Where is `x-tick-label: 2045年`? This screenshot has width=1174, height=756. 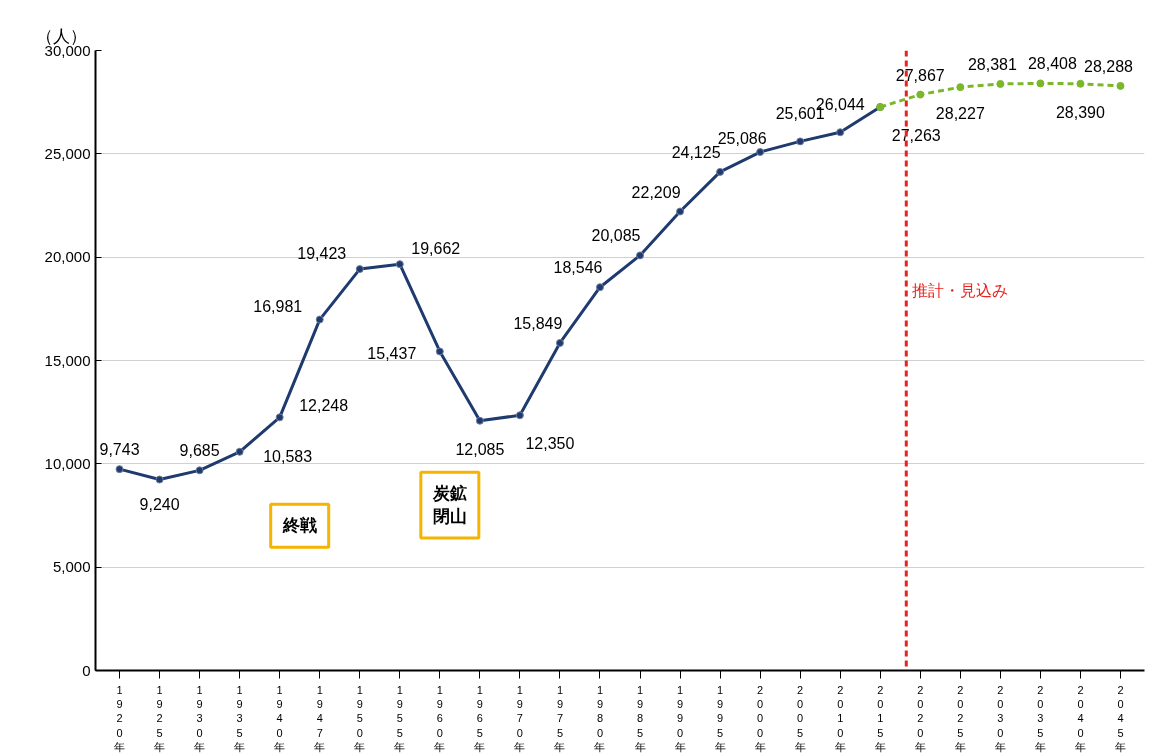 x-tick-label: 2045年 is located at coordinates (1120, 718).